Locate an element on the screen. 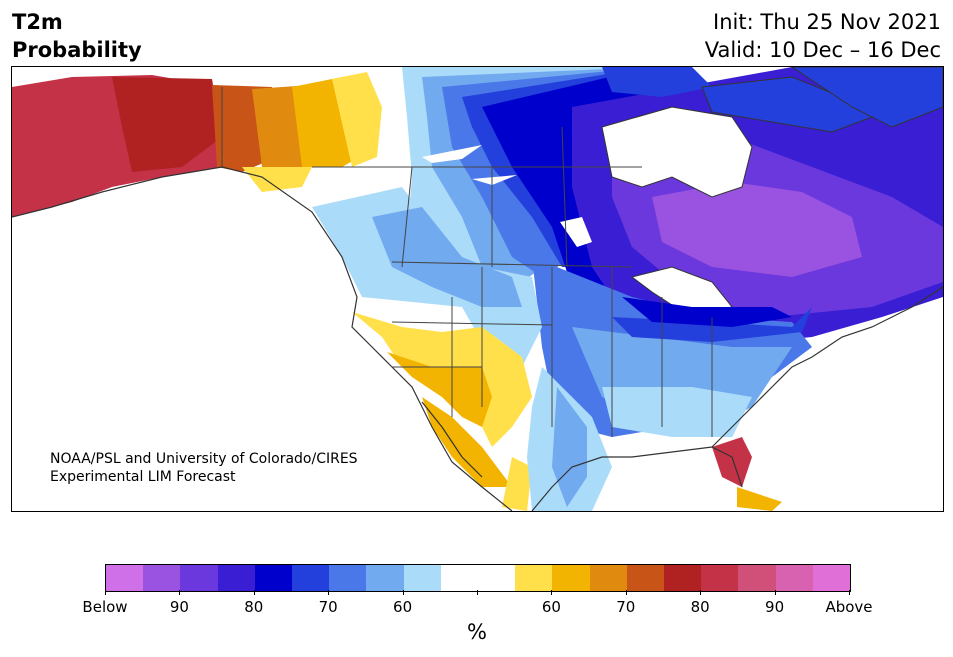  init-date: Init: Thu 25 Nov 2021 is located at coordinates (827, 22).